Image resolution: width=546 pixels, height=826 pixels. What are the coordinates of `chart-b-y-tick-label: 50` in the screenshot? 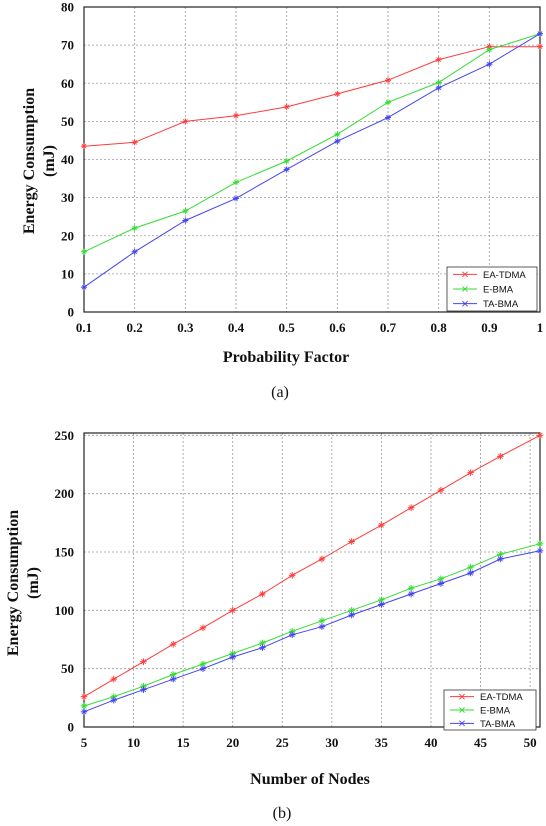 It's located at (67, 668).